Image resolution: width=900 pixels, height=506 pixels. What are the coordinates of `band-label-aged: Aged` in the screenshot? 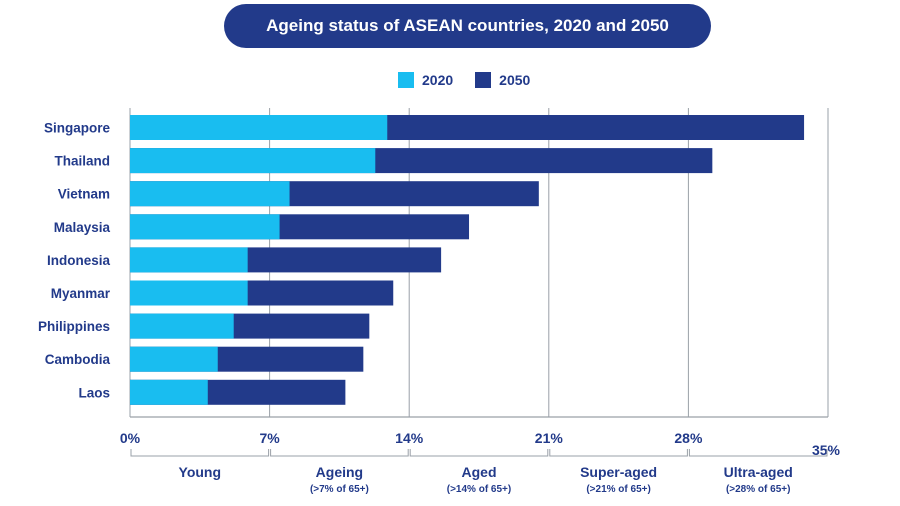 It's located at (479, 472).